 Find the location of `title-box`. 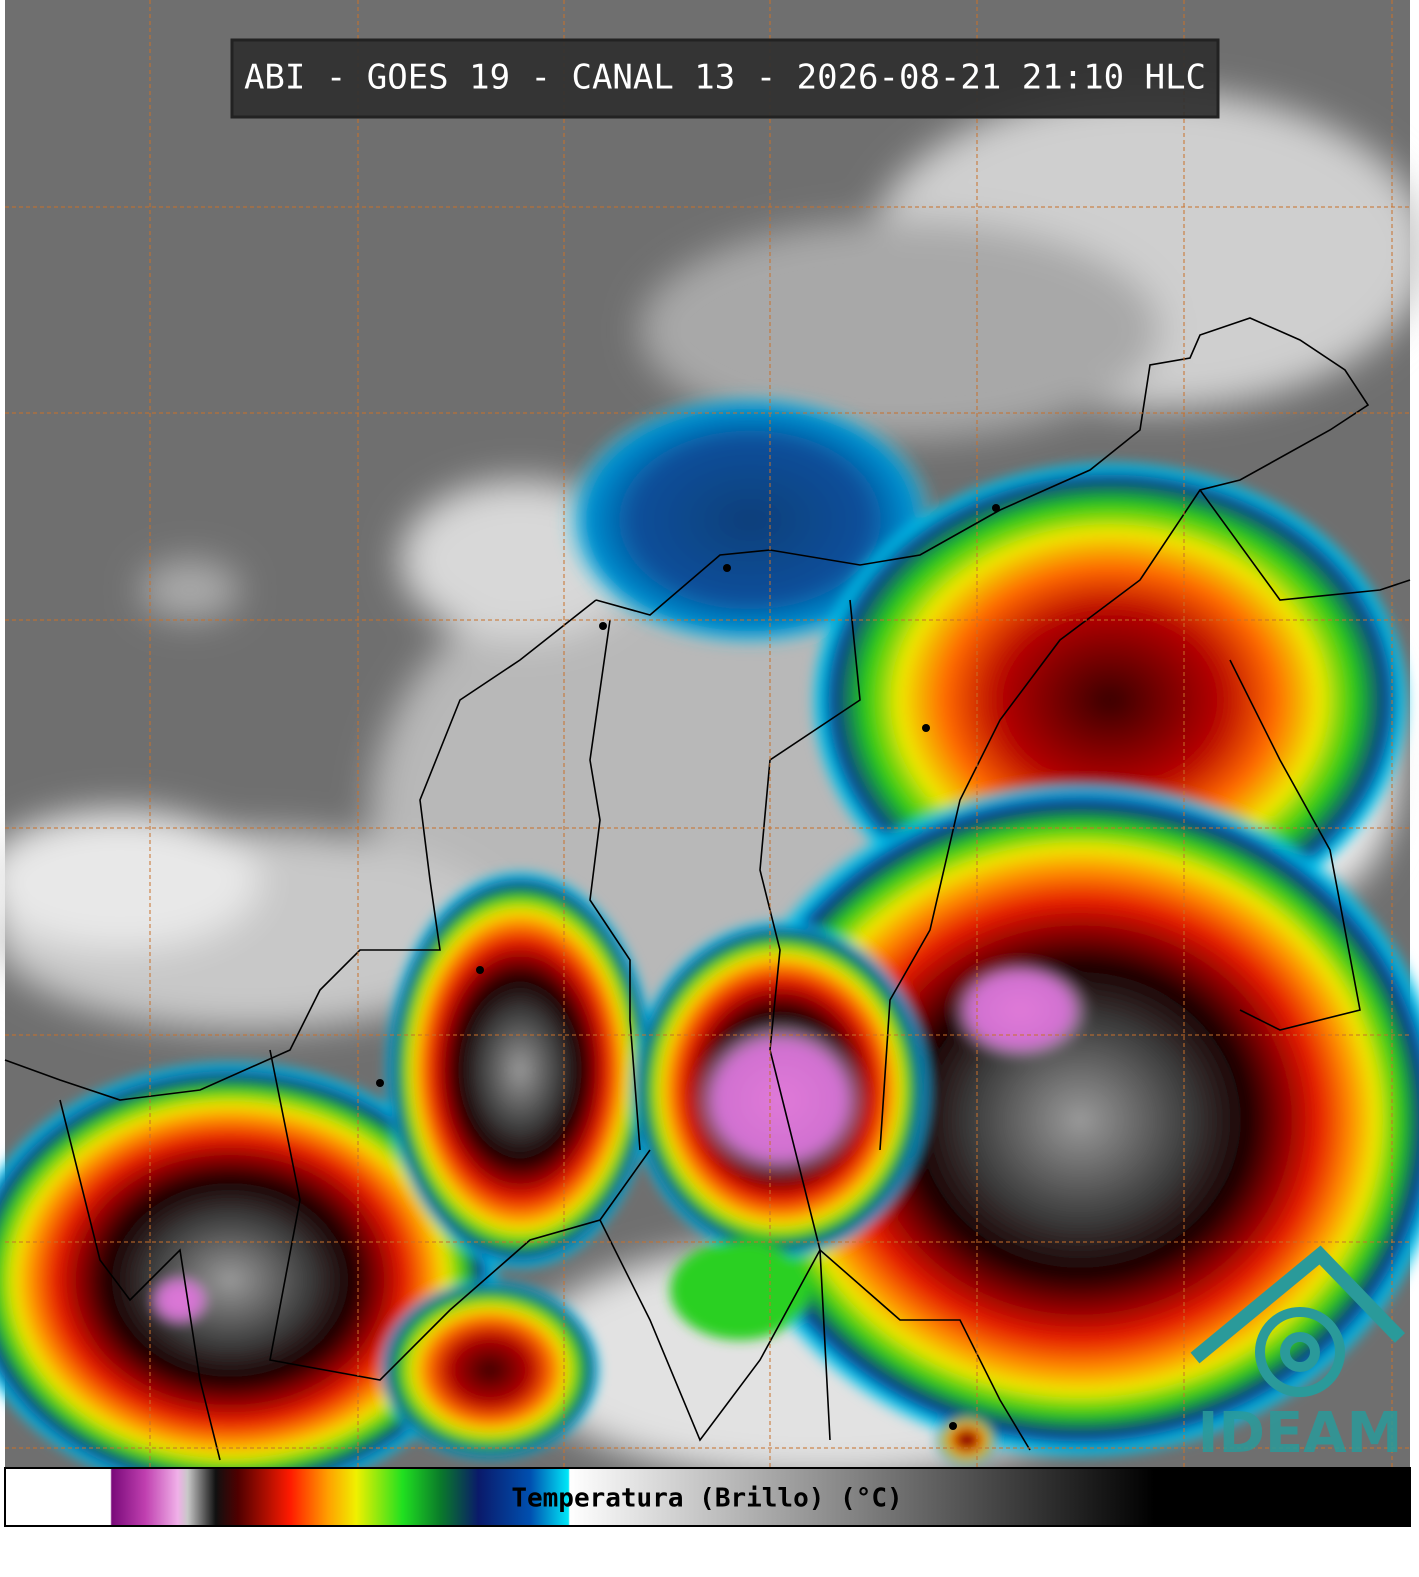

title-box is located at coordinates (725, 78).